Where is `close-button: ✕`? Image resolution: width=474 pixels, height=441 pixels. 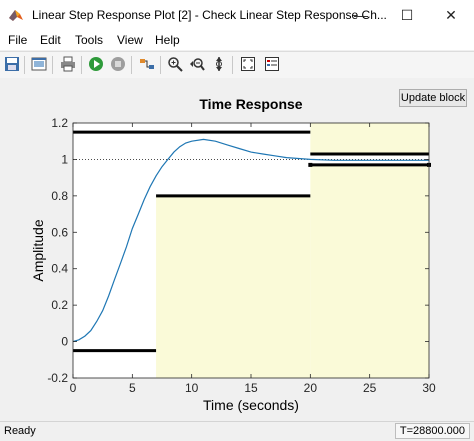
close-button: ✕ is located at coordinates (451, 15).